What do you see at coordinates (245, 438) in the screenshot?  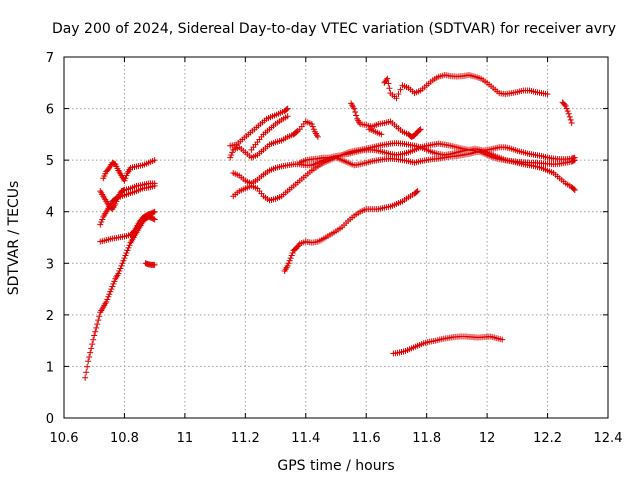 I see `x-tick-label: 11.2` at bounding box center [245, 438].